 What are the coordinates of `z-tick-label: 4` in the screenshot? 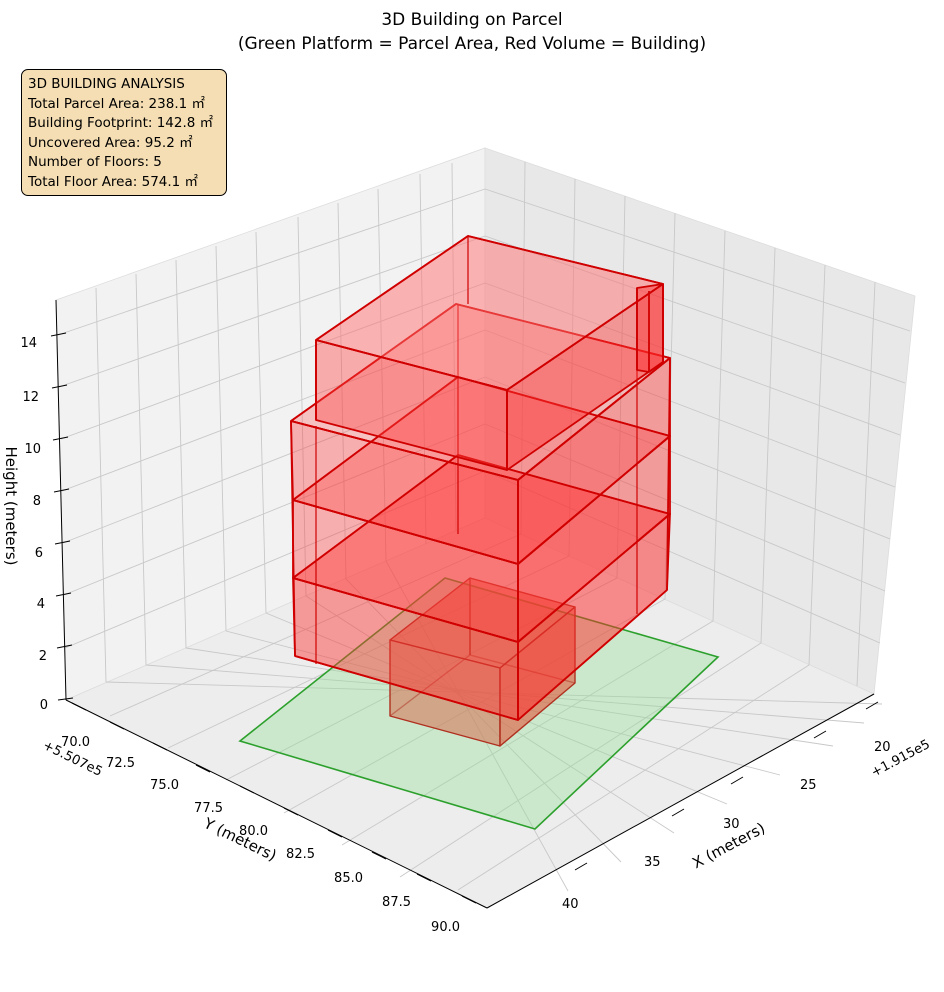 It's located at (41, 604).